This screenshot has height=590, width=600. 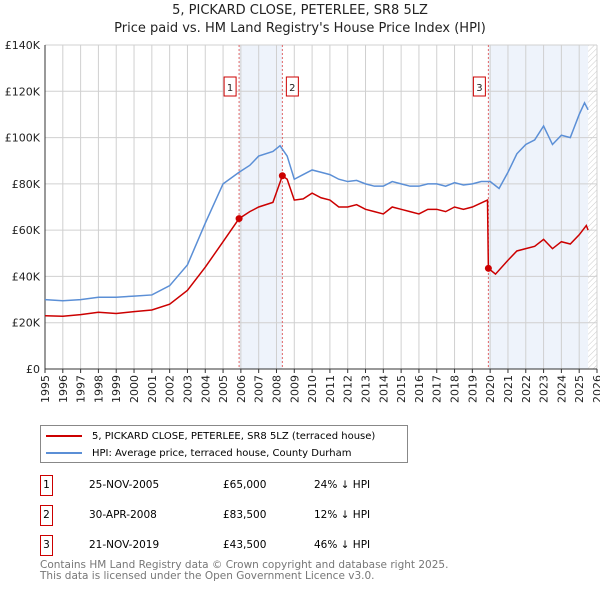 I want to click on sale-date: 30-APR-2008, so click(x=123, y=515).